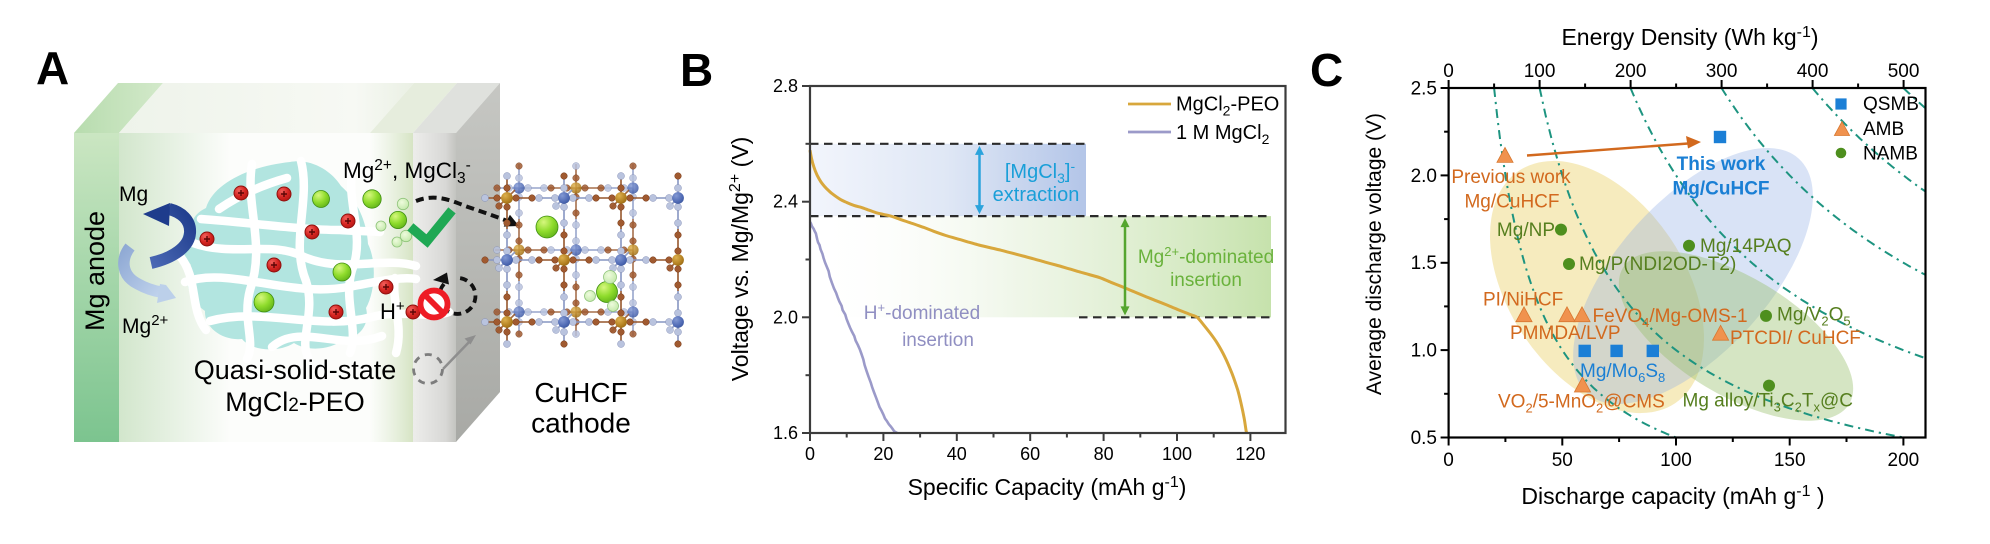 This screenshot has width=1990, height=544. Describe the element at coordinates (1670, 318) in the screenshot. I see `svg-text: FeVO4/Mg-OMS-1` at that location.